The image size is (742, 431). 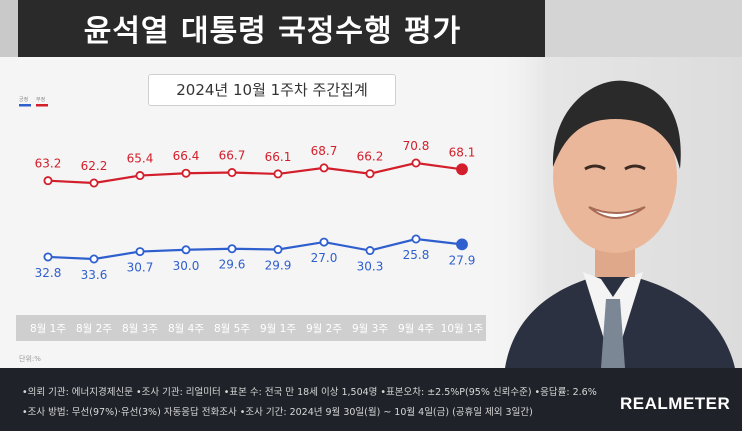 I want to click on legend-label-0: 긍정, so click(x=23, y=99).